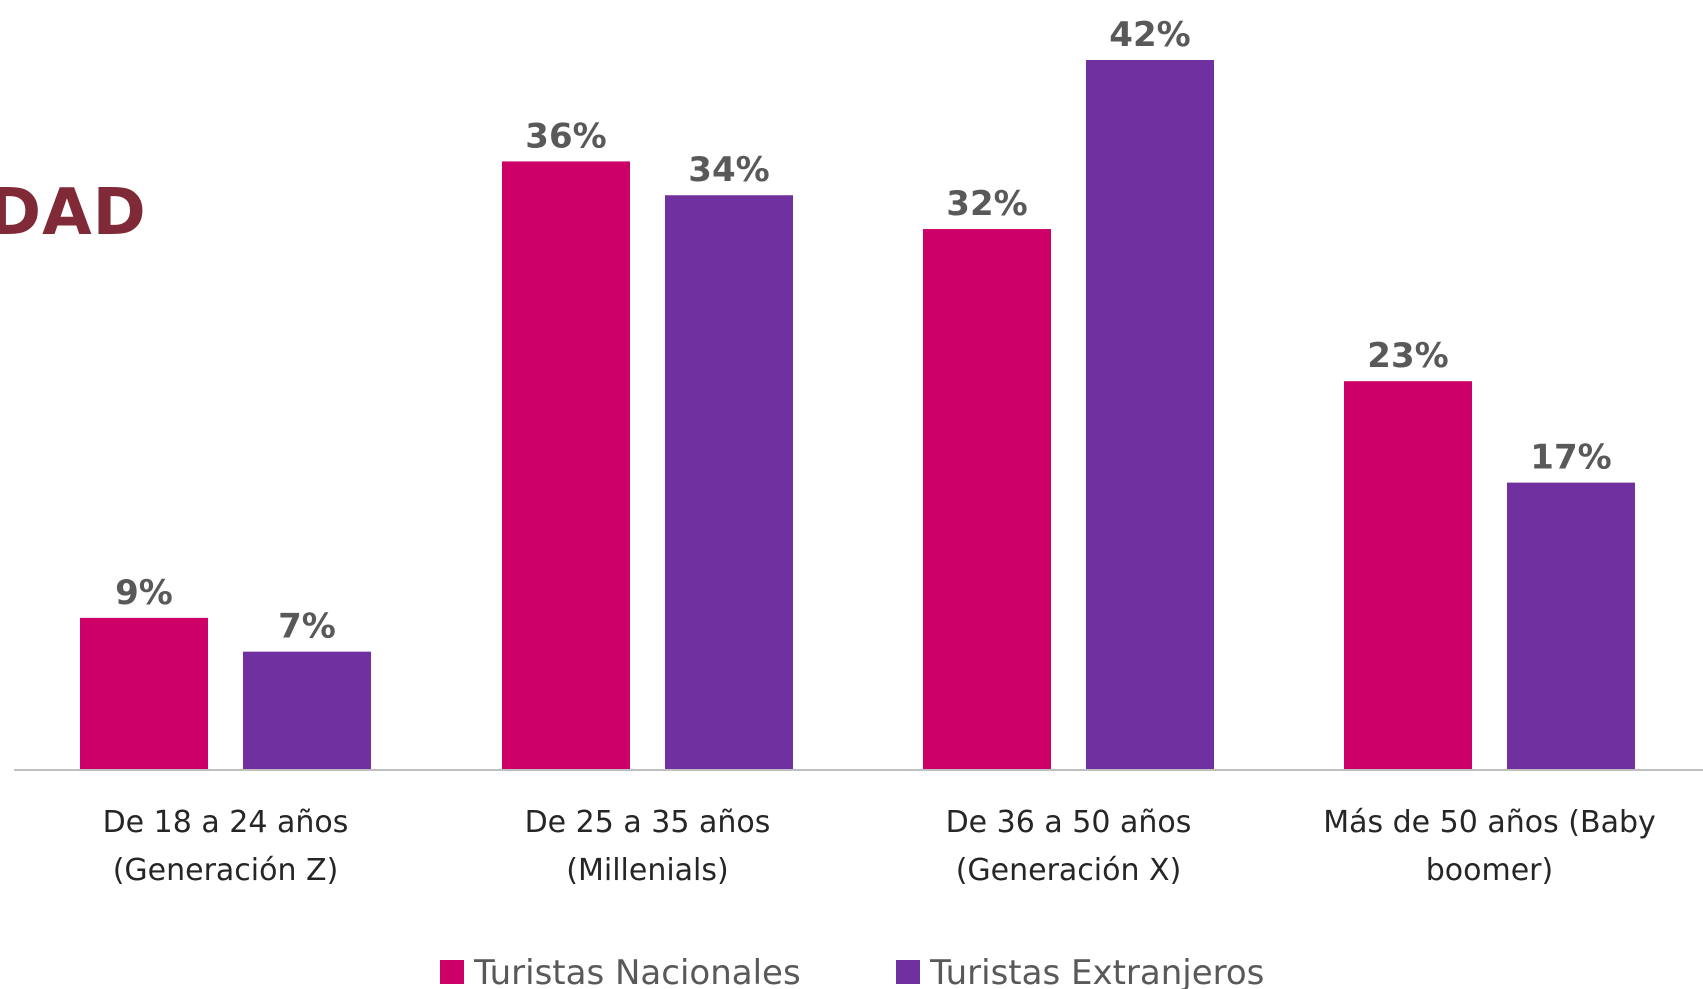 The image size is (1703, 989). What do you see at coordinates (648, 822) in the screenshot?
I see `category-label-1-line-0: De 25 a 35 años` at bounding box center [648, 822].